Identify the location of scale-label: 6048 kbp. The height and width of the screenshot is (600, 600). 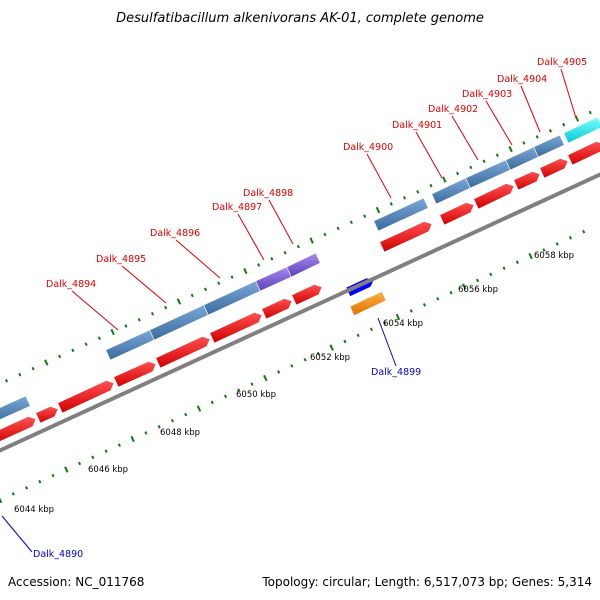
(180, 433).